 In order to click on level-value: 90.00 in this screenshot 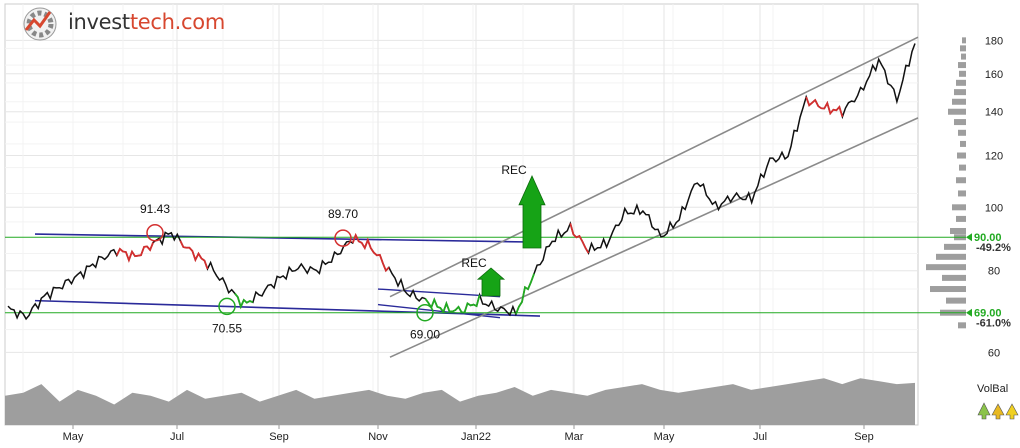, I will do `click(988, 238)`.